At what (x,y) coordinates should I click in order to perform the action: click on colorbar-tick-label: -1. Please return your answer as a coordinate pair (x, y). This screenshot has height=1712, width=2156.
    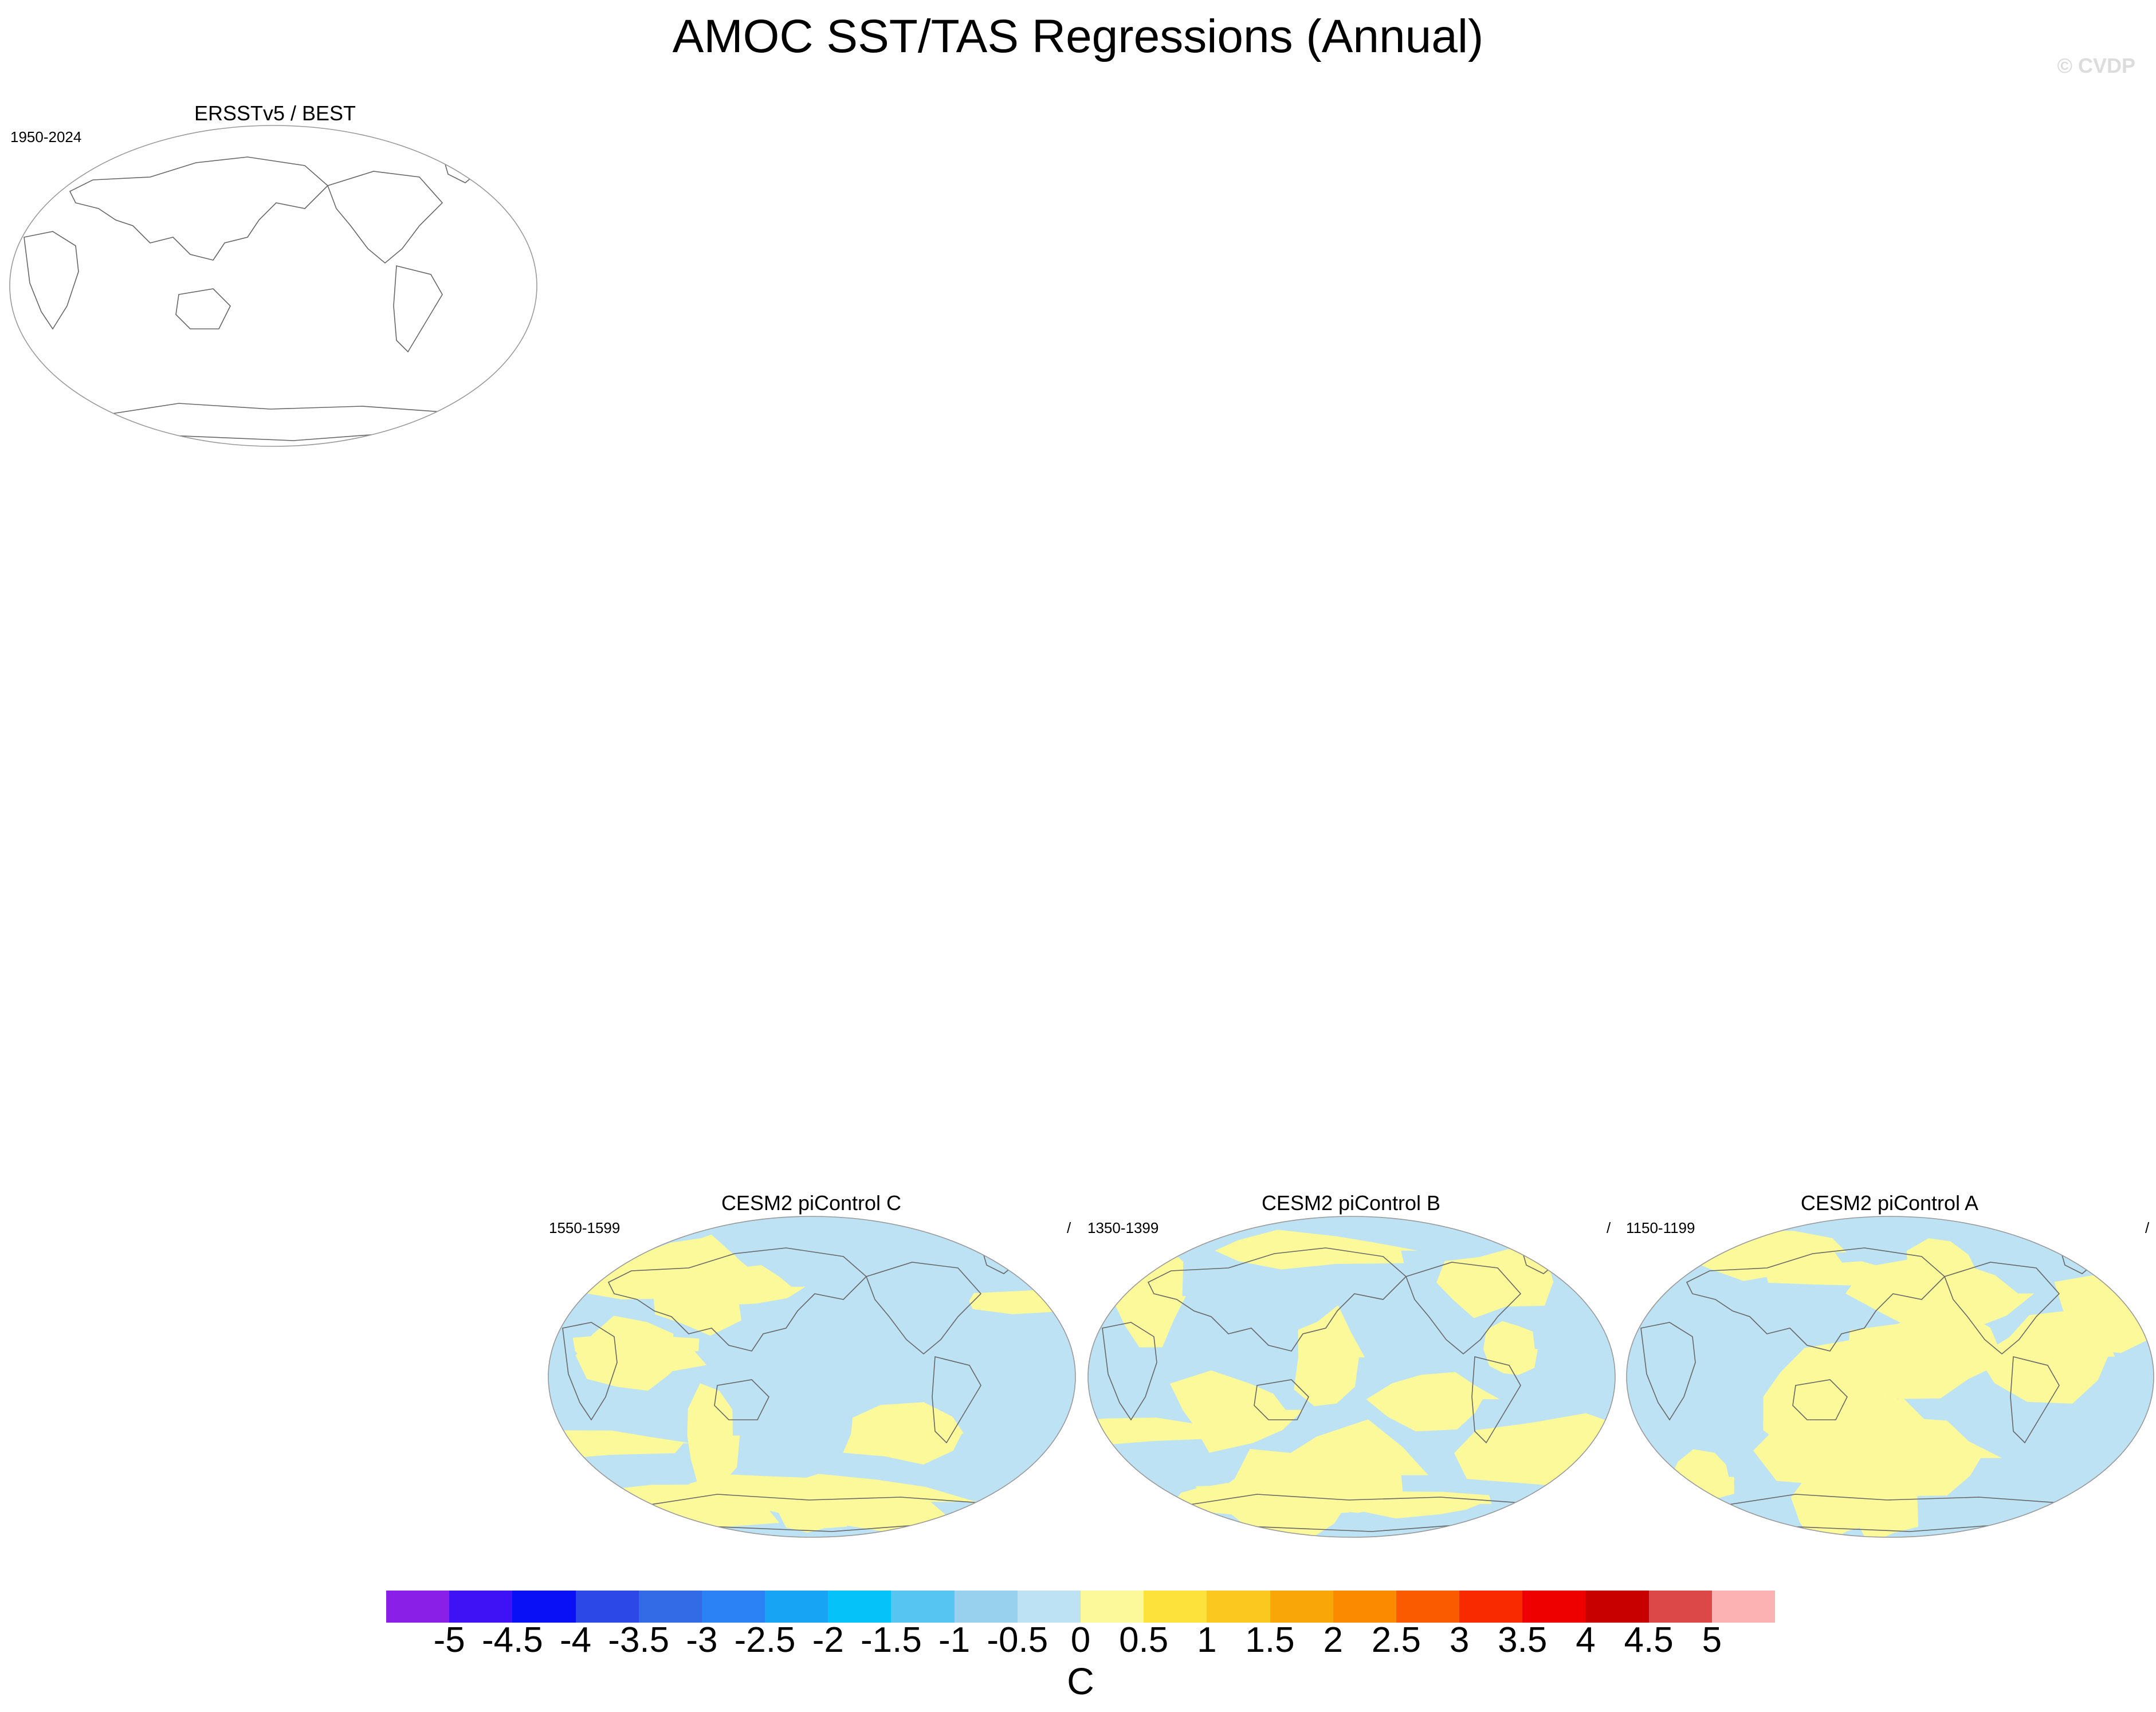
    Looking at the image, I should click on (954, 1640).